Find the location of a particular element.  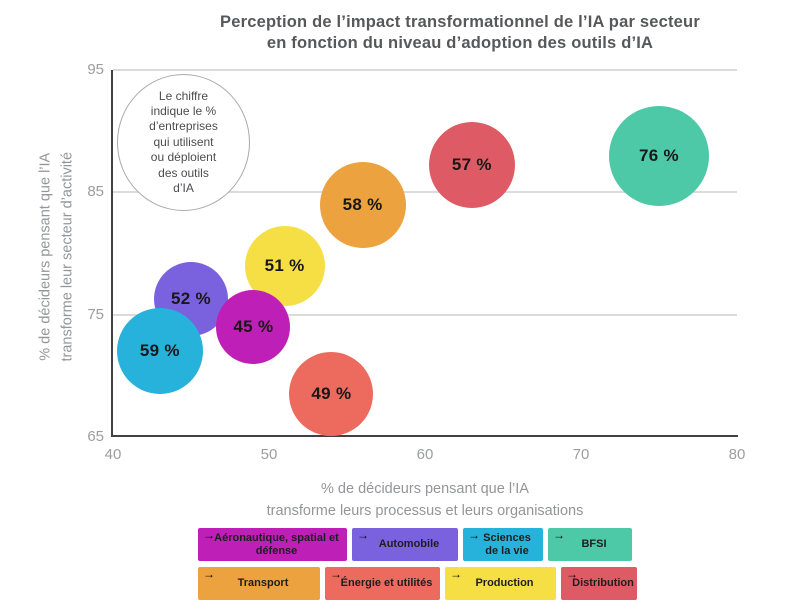

x-axis-line is located at coordinates (424, 436).